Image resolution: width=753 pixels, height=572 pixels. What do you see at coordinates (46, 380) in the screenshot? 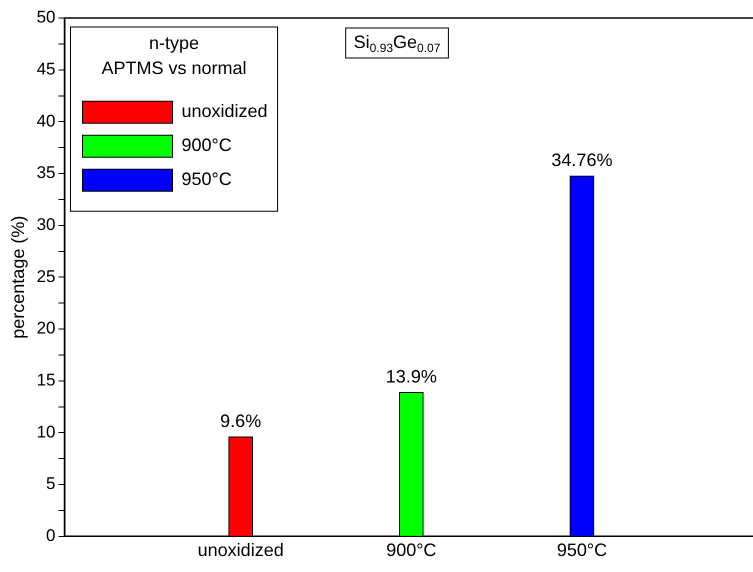
I see `y-tick-label: 15` at bounding box center [46, 380].